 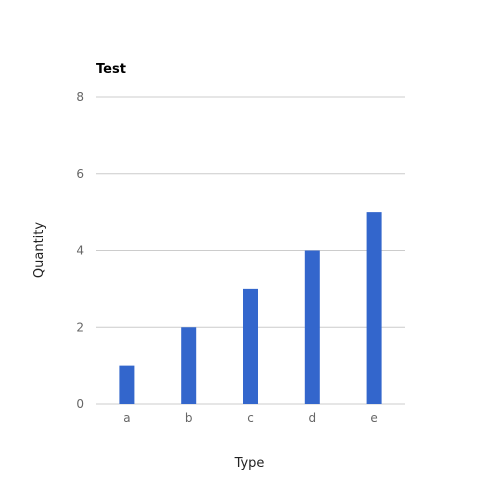 What do you see at coordinates (374, 308) in the screenshot?
I see `bar-e` at bounding box center [374, 308].